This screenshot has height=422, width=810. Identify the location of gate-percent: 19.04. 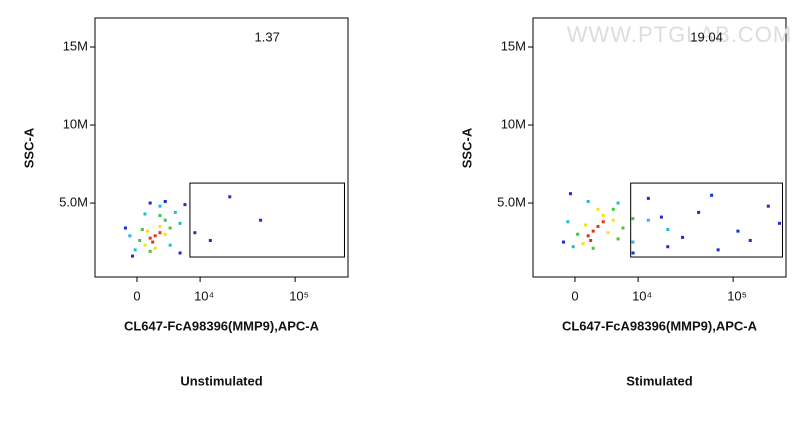
(706, 36).